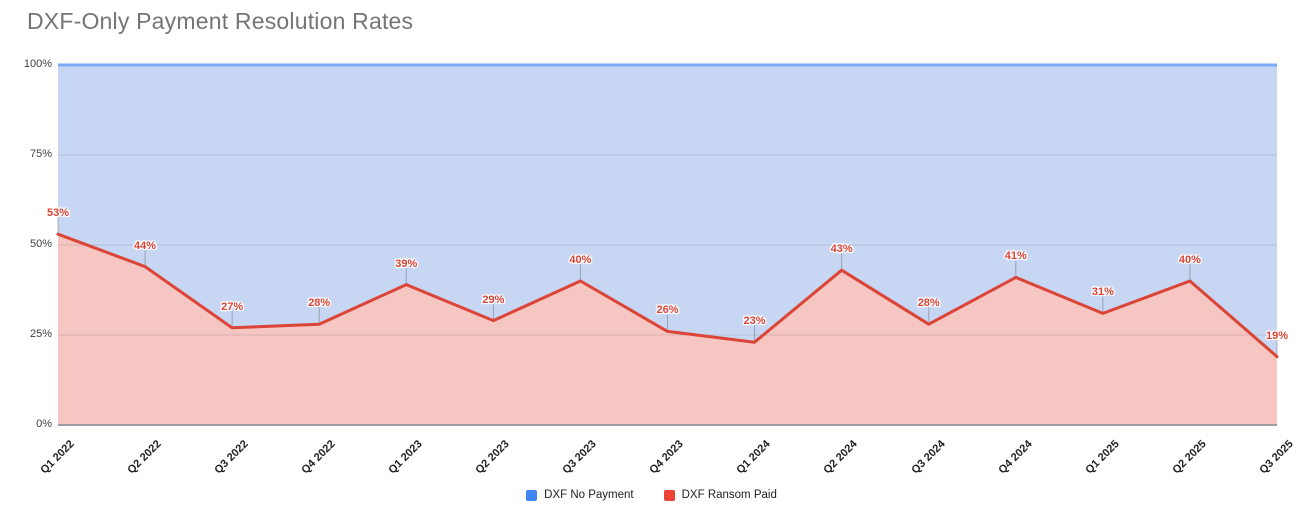 This screenshot has height=525, width=1303. What do you see at coordinates (44, 424) in the screenshot?
I see `y-tick-label: 0%` at bounding box center [44, 424].